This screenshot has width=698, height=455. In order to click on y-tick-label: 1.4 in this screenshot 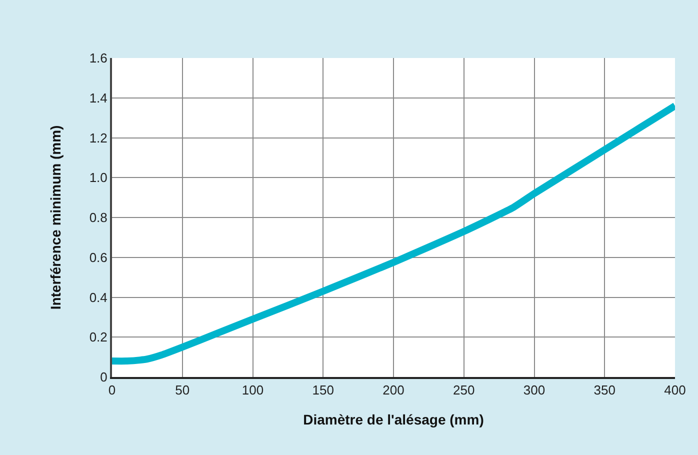, I will do `click(98, 98)`.